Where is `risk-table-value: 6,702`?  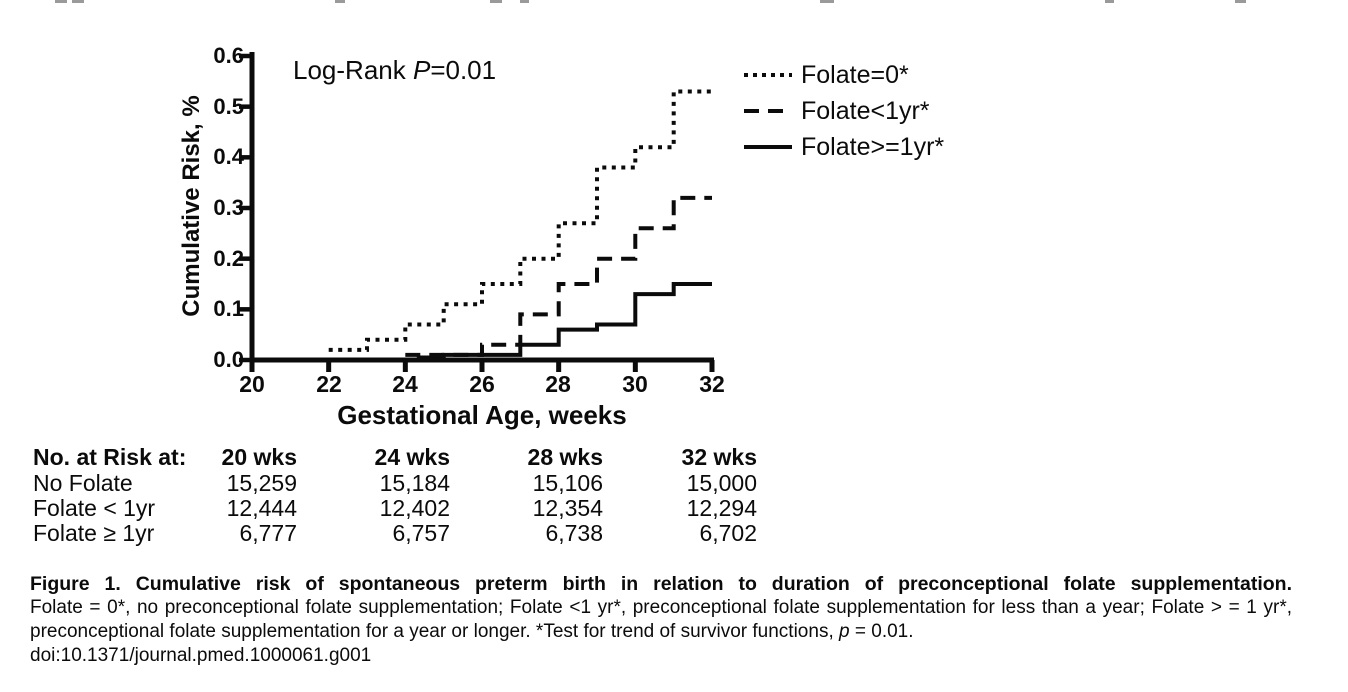 risk-table-value: 6,702 is located at coordinates (728, 533).